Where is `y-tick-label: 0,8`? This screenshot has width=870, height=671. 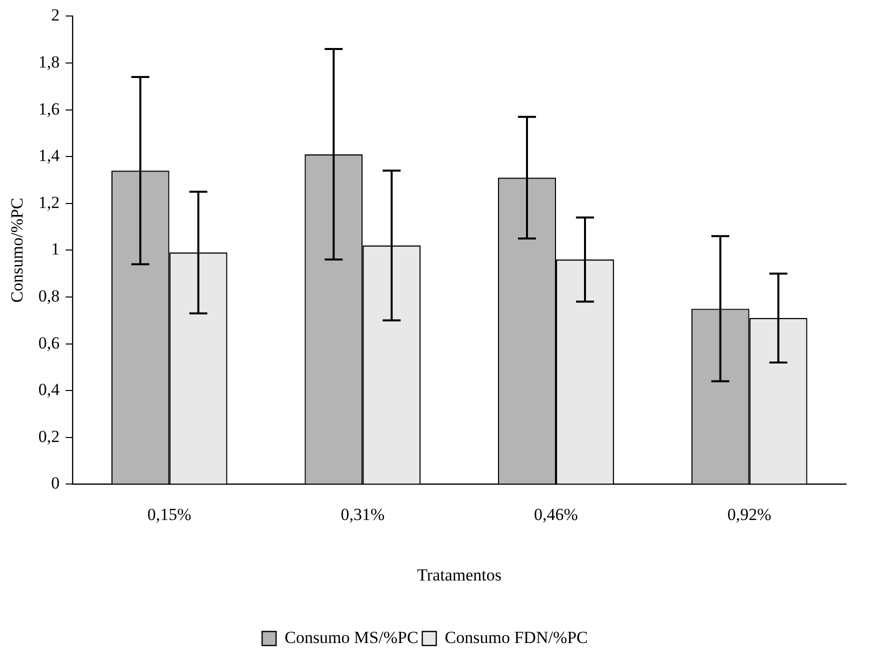
y-tick-label: 0,8 is located at coordinates (49, 296).